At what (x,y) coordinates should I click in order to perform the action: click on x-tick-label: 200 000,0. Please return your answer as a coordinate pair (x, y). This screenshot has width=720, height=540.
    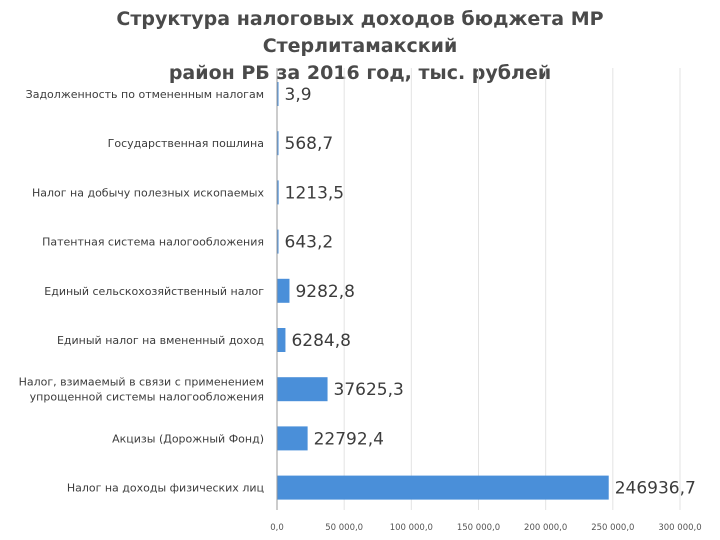
    Looking at the image, I should click on (545, 528).